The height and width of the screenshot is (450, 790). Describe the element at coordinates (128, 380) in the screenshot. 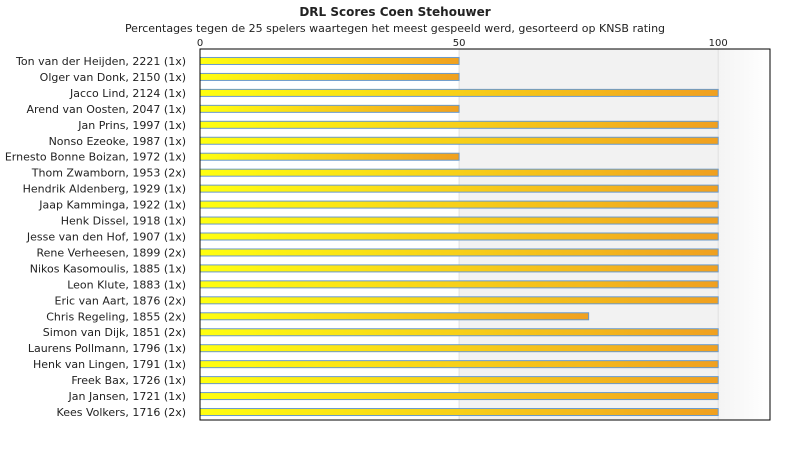

I see `y-category-label: Freek Bax, 1726 (1x)` at that location.